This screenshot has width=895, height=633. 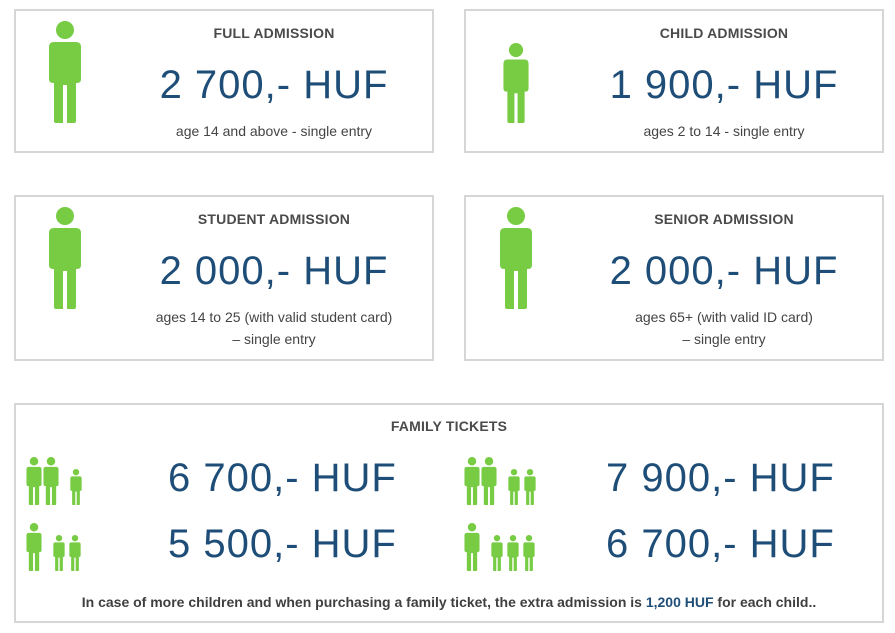 What do you see at coordinates (53, 547) in the screenshot?
I see `one-adult-two-children-icon` at bounding box center [53, 547].